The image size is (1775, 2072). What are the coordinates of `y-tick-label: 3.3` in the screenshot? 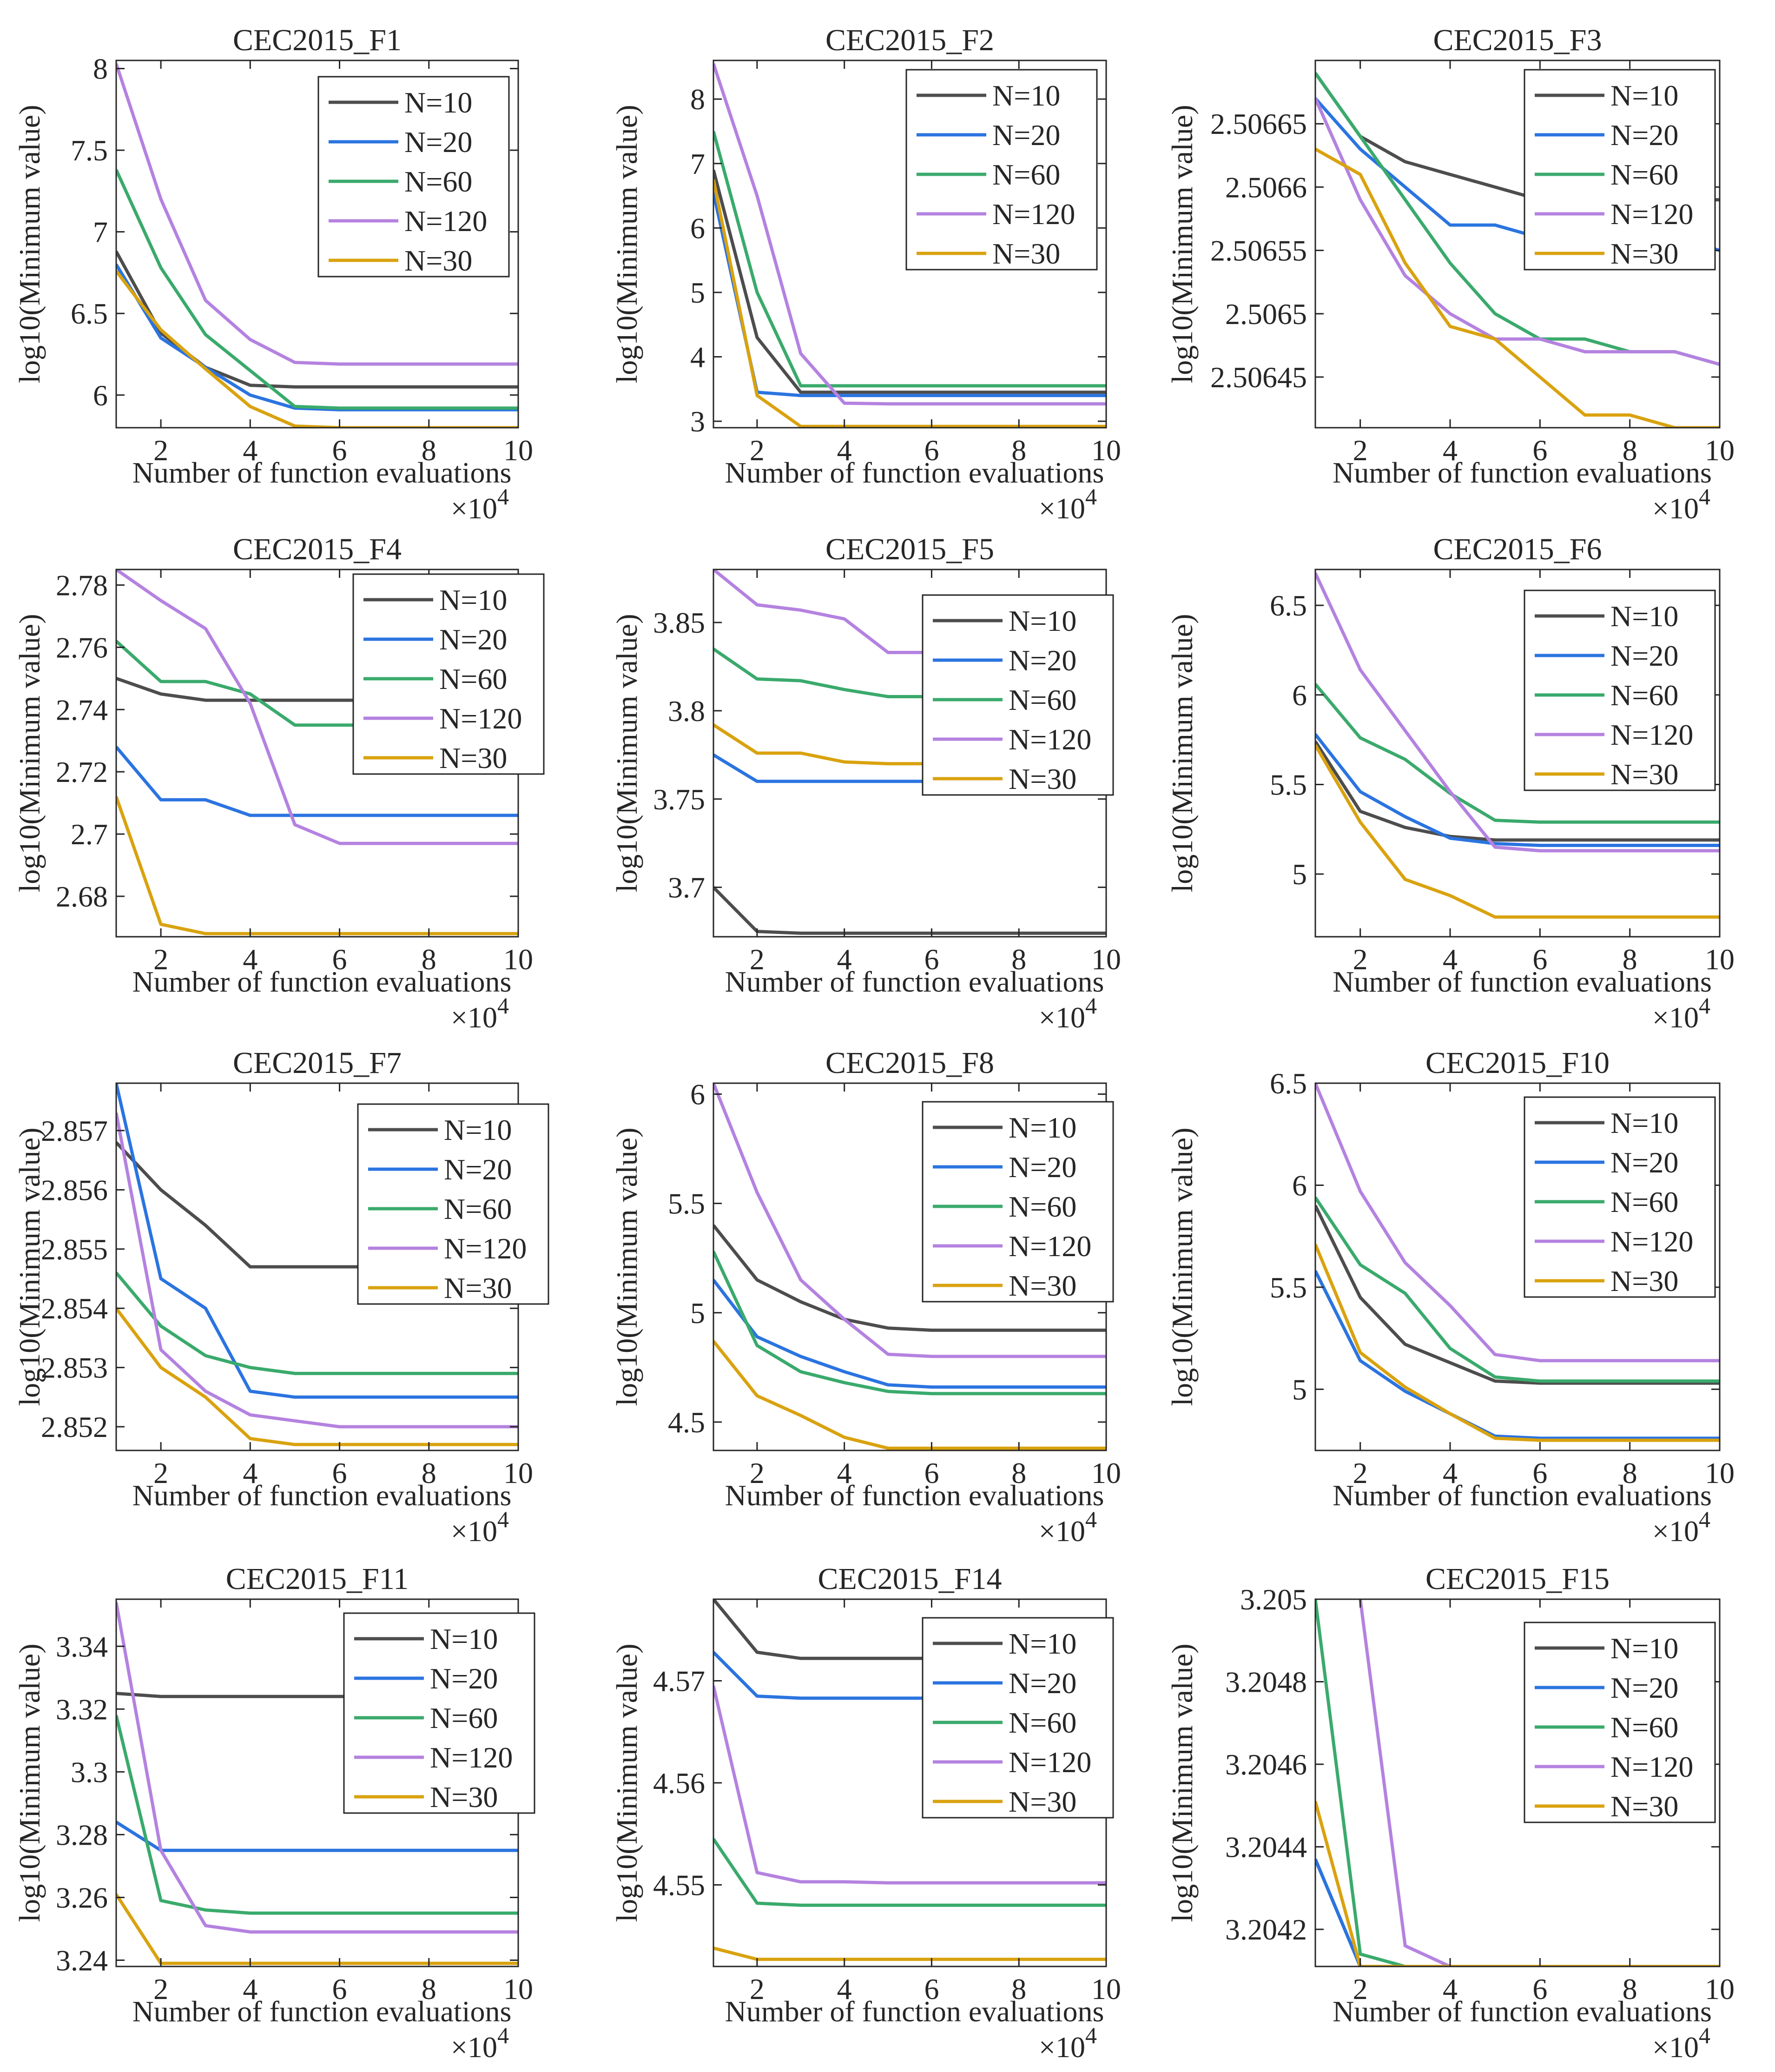 It's located at (90, 1771).